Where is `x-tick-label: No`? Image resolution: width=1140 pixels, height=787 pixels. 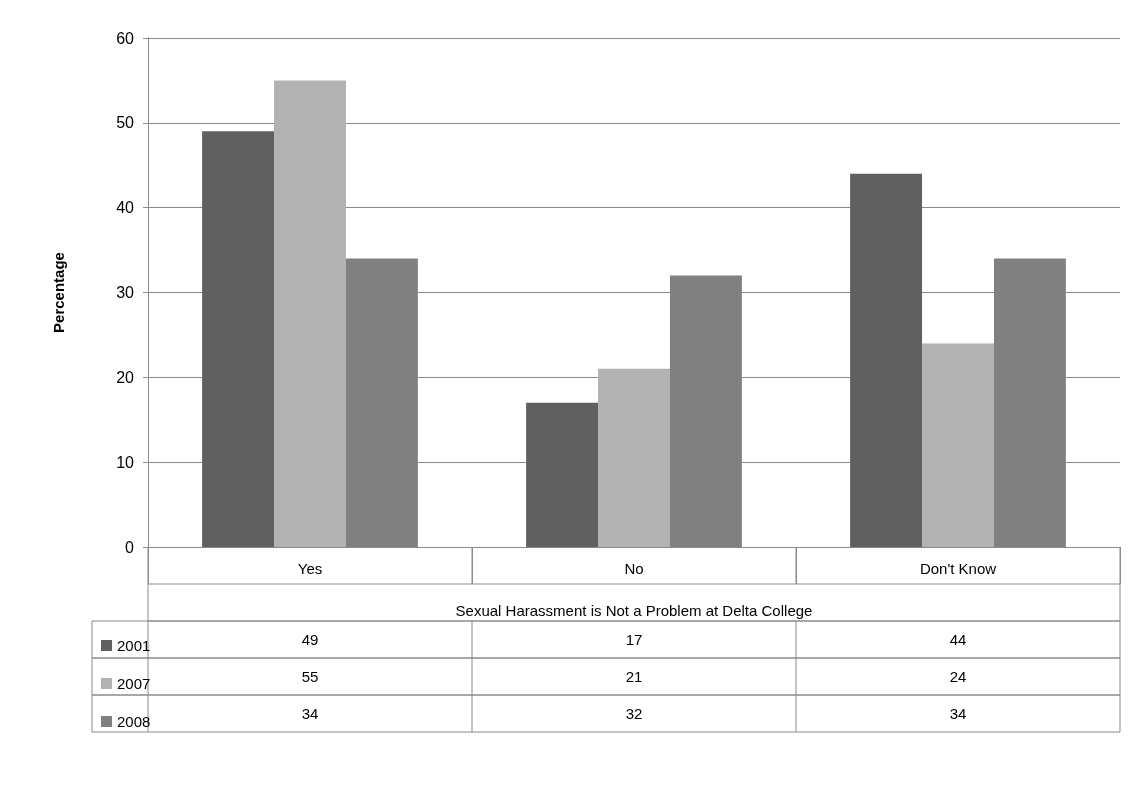
x-tick-label: No is located at coordinates (634, 568).